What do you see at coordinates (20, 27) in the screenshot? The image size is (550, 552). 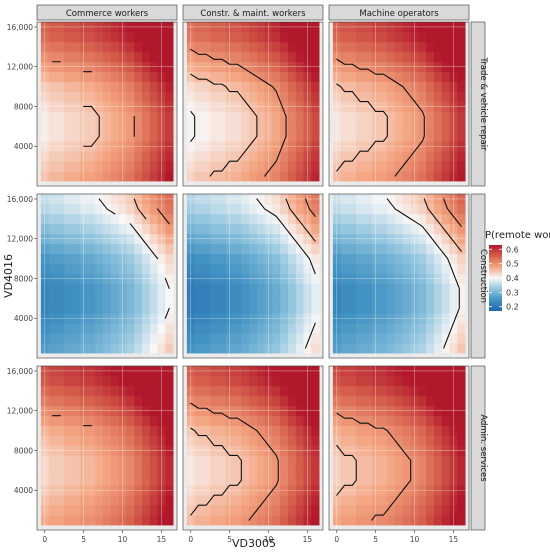 I see `y-tick-label: 16,000` at bounding box center [20, 27].